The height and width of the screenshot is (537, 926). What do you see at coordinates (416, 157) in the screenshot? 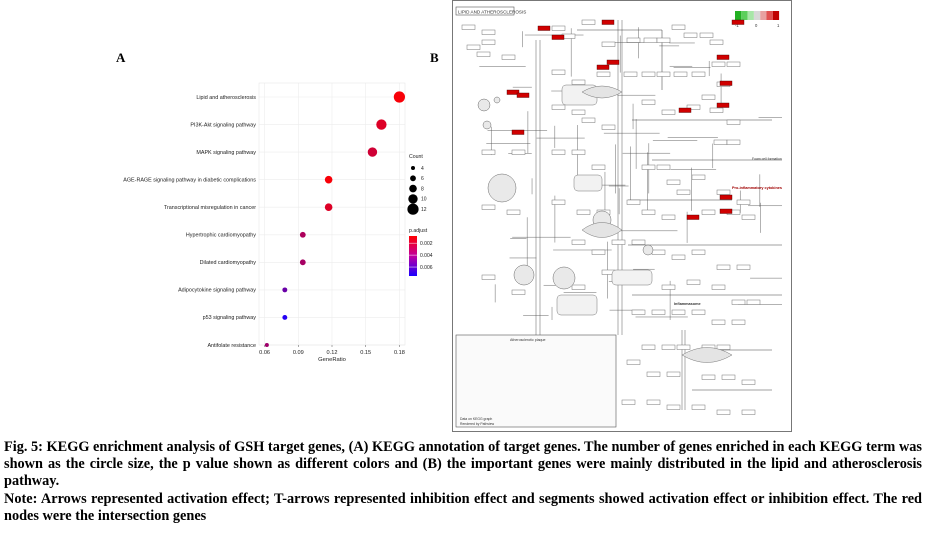
I see `legend-count-title: Count` at bounding box center [416, 157].